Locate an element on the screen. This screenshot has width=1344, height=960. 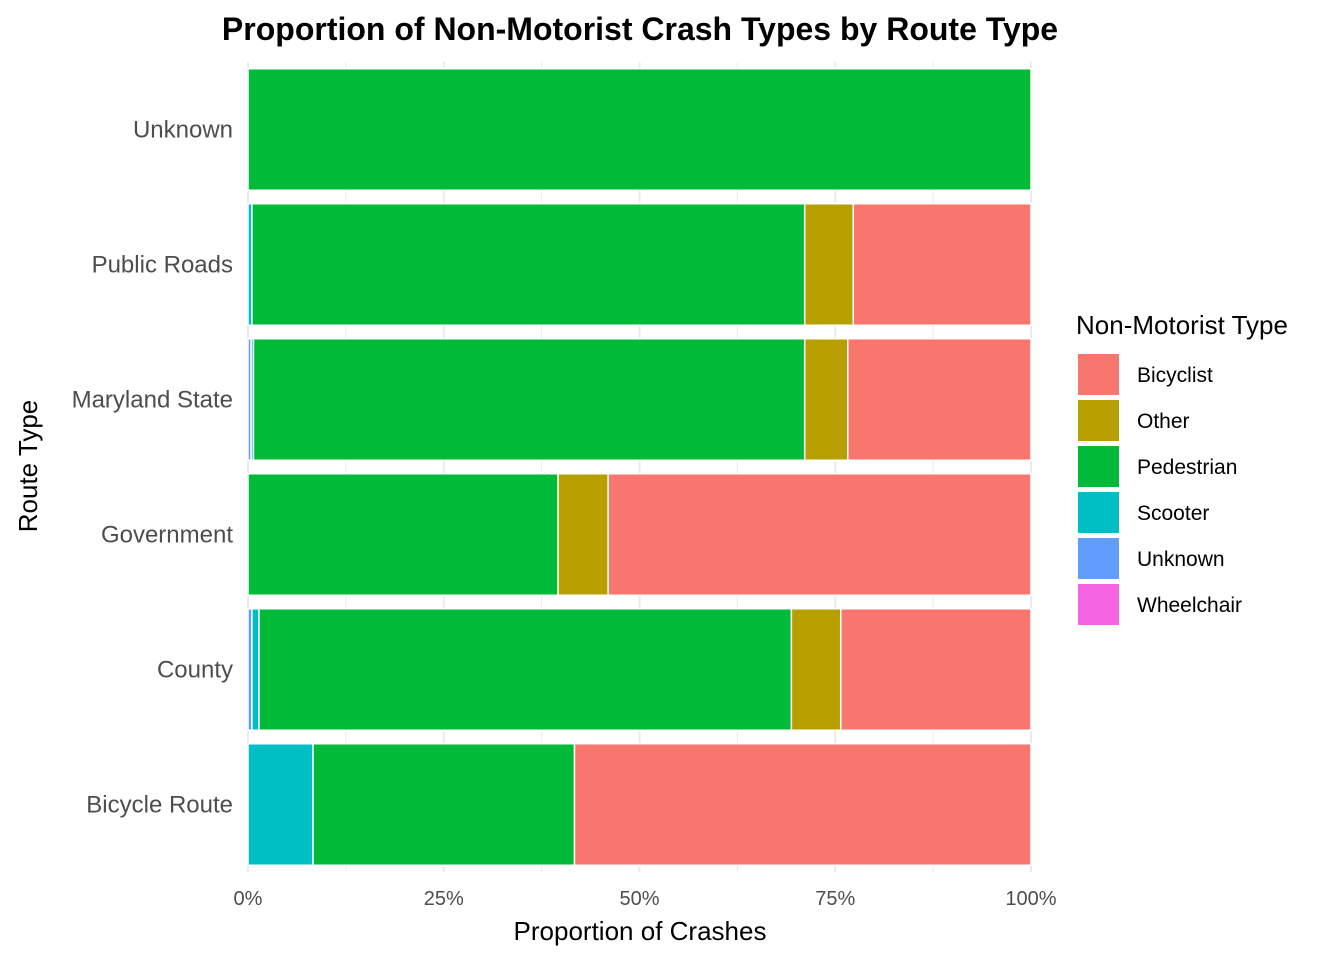
bar-county-scooter is located at coordinates (255, 669).